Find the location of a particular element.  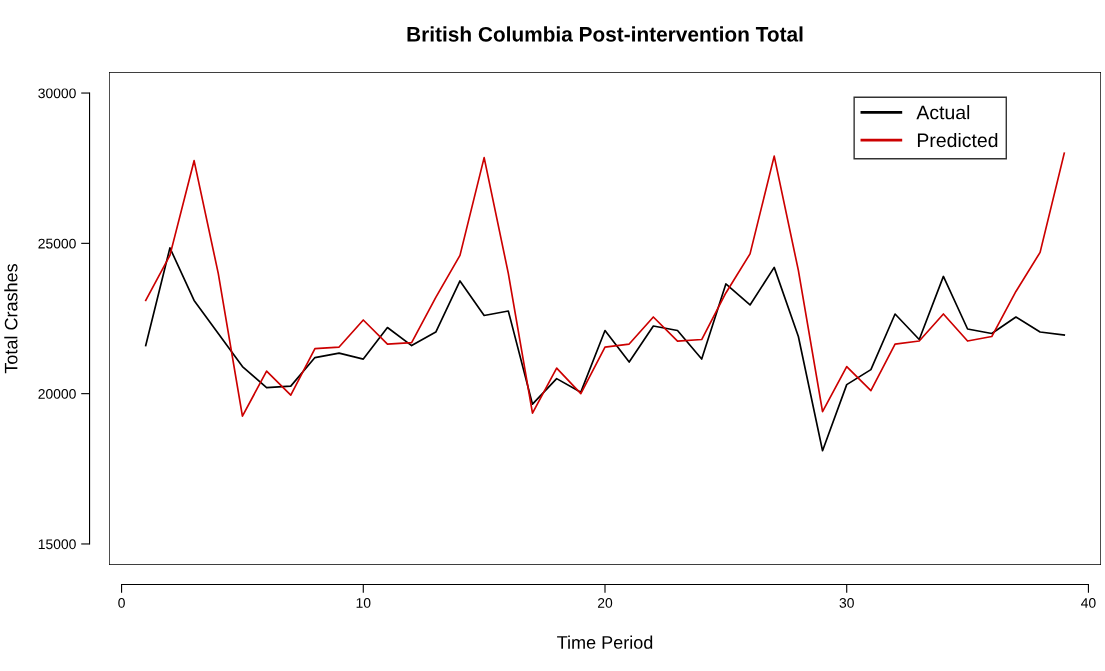

chart-title: British Columbia Post-intervention Total is located at coordinates (605, 34).